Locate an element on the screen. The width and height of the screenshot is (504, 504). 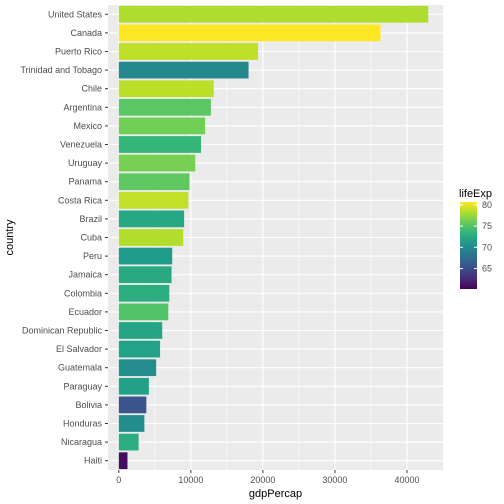
y-tick-label: Brazil is located at coordinates (90, 219).